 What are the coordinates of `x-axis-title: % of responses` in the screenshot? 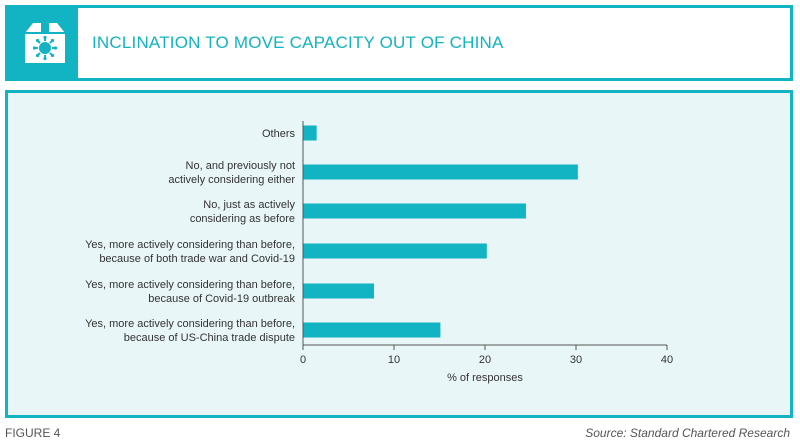 It's located at (485, 378).